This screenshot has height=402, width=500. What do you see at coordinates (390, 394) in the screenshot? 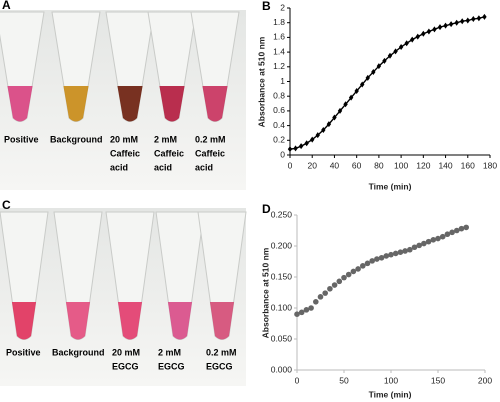
I see `x-axis-label: Time (min)` at bounding box center [390, 394].